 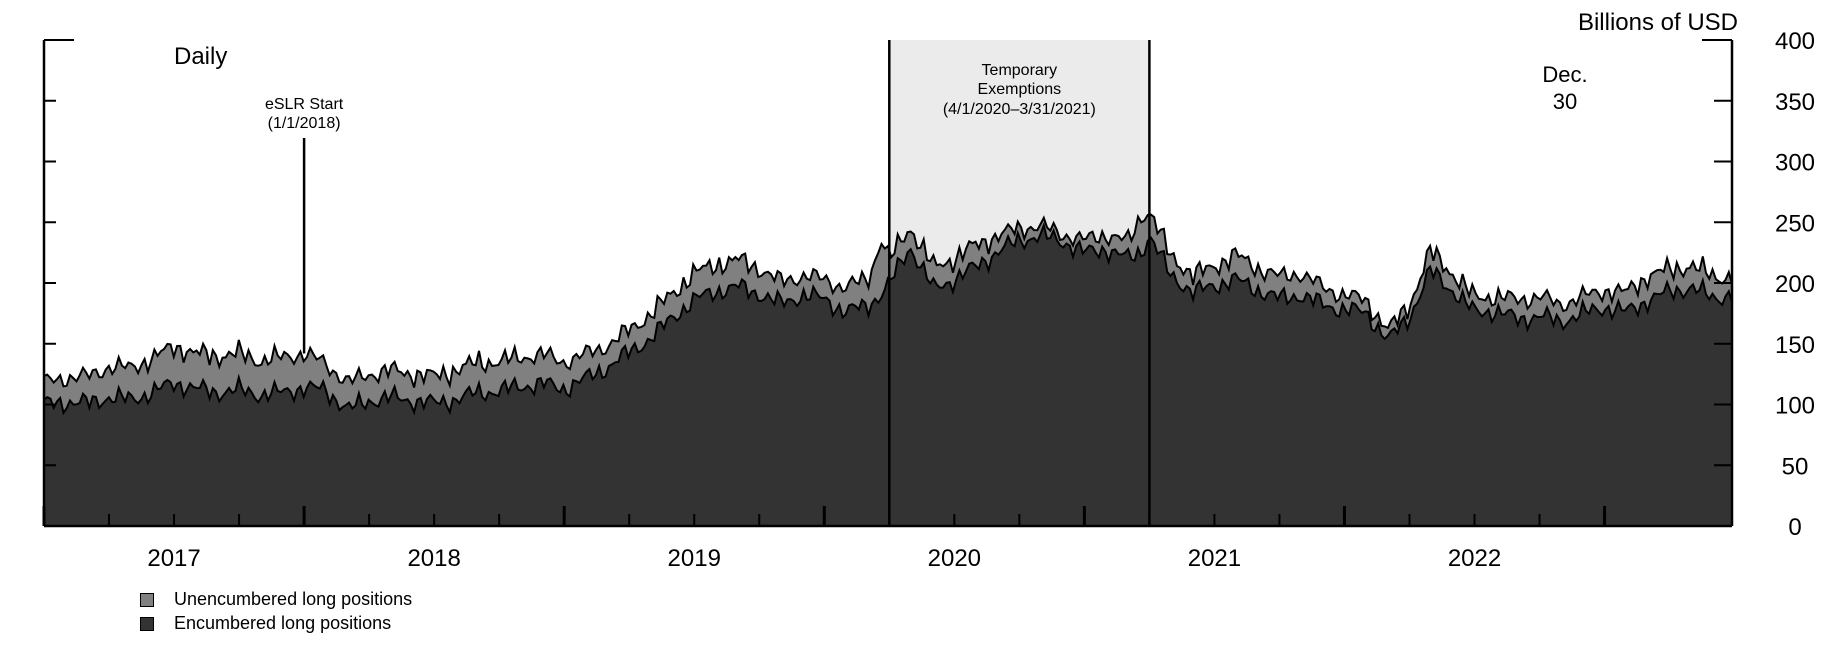 I want to click on legend-item-unencumbered: Unencumbered long positions, so click(x=276, y=599).